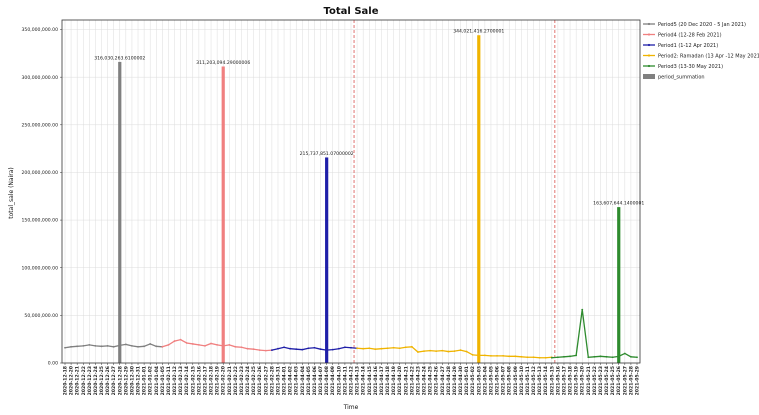  Describe the element at coordinates (224, 380) in the screenshot. I see `x-tick-label: 2021-02-20` at that location.